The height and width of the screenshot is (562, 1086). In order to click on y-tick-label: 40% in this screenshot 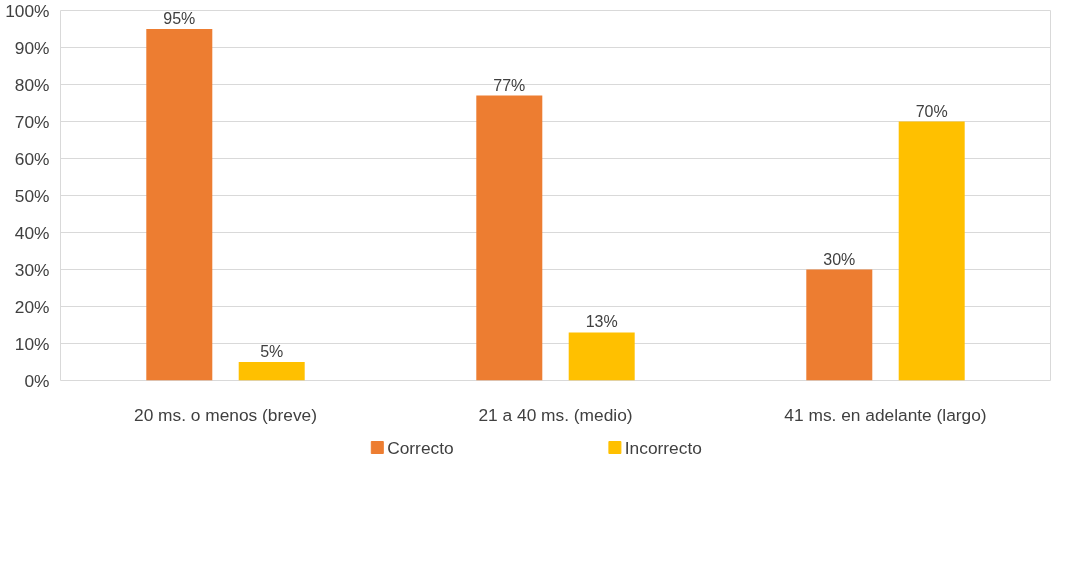, I will do `click(32, 232)`.